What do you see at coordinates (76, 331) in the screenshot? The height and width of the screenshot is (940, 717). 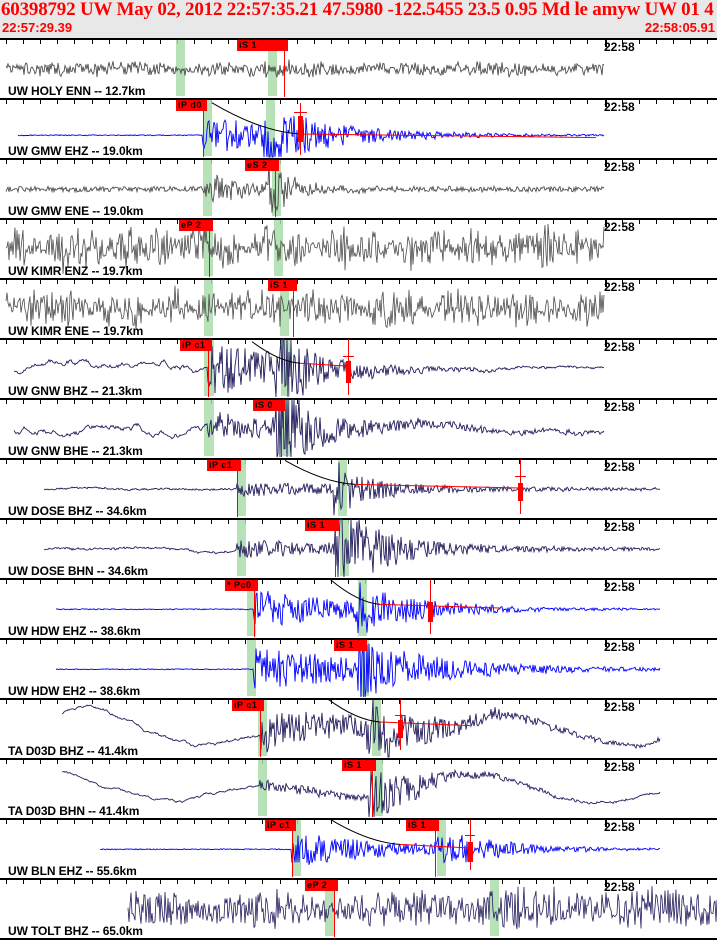 I see `trace-label: UW KIMR ENE -- 19.7km` at bounding box center [76, 331].